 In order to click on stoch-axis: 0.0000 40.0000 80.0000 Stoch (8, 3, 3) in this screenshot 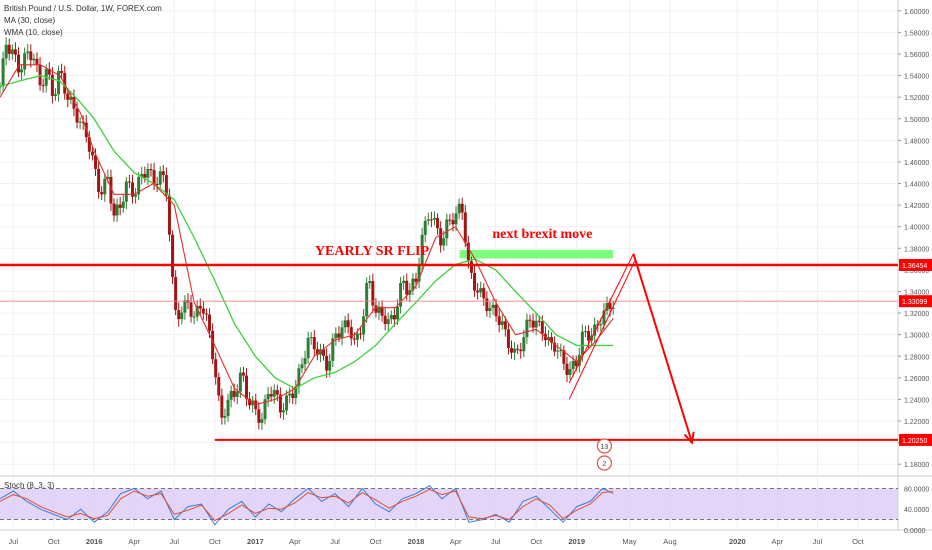, I will do `click(466, 508)`.